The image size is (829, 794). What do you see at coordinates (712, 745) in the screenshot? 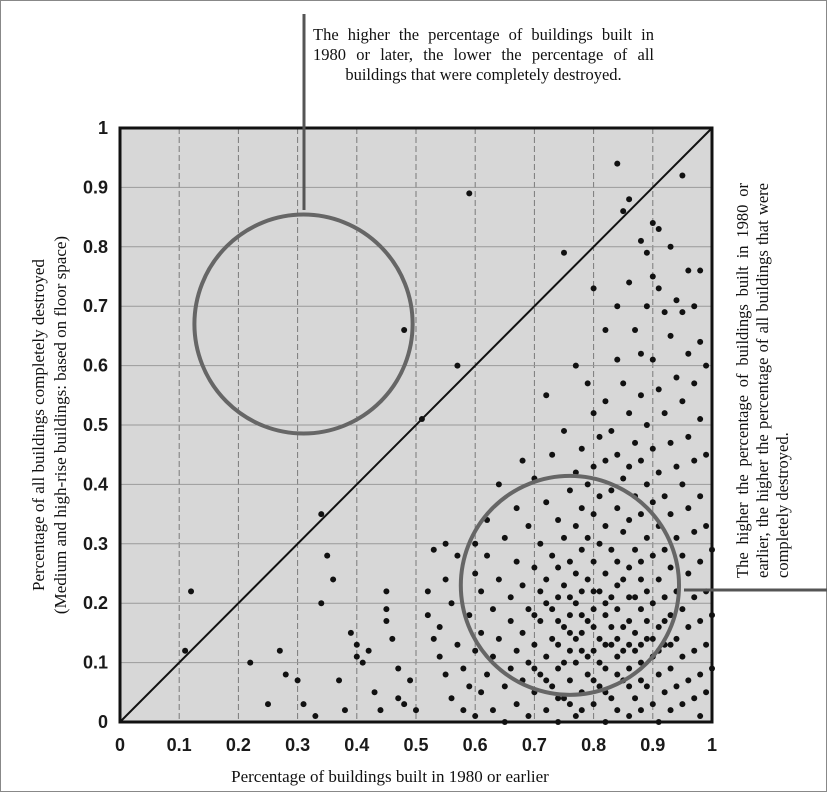
I see `x-tick-label: 1` at bounding box center [712, 745].